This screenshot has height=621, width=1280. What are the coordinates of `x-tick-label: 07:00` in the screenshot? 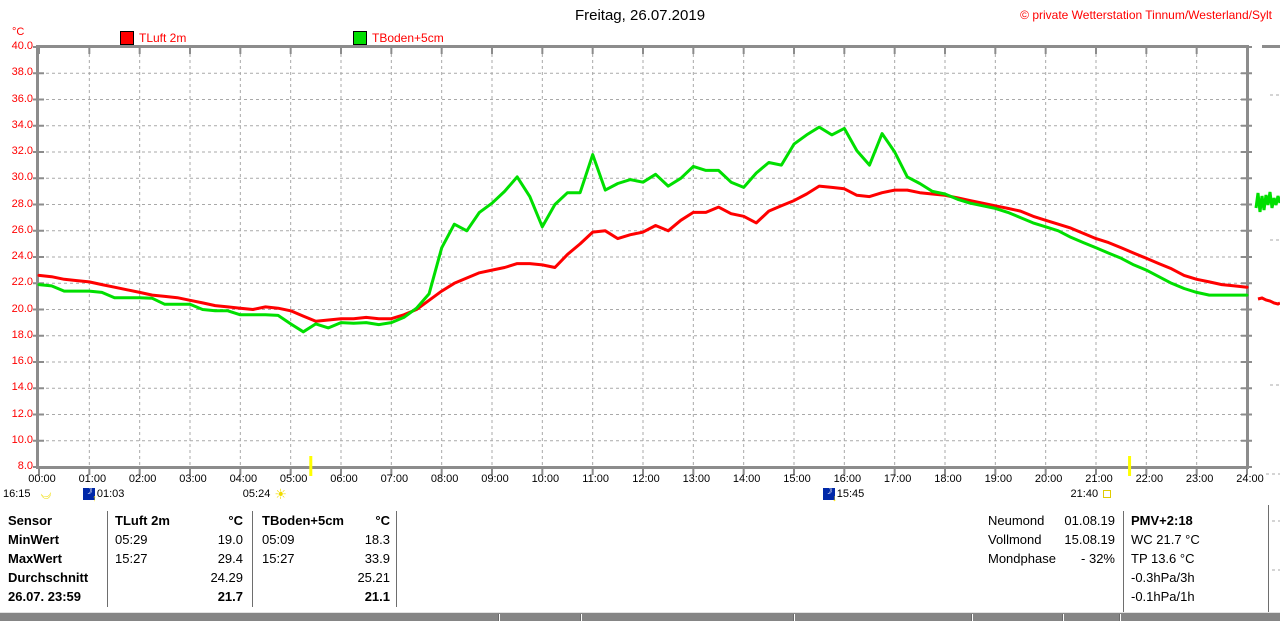 It's located at (394, 479).